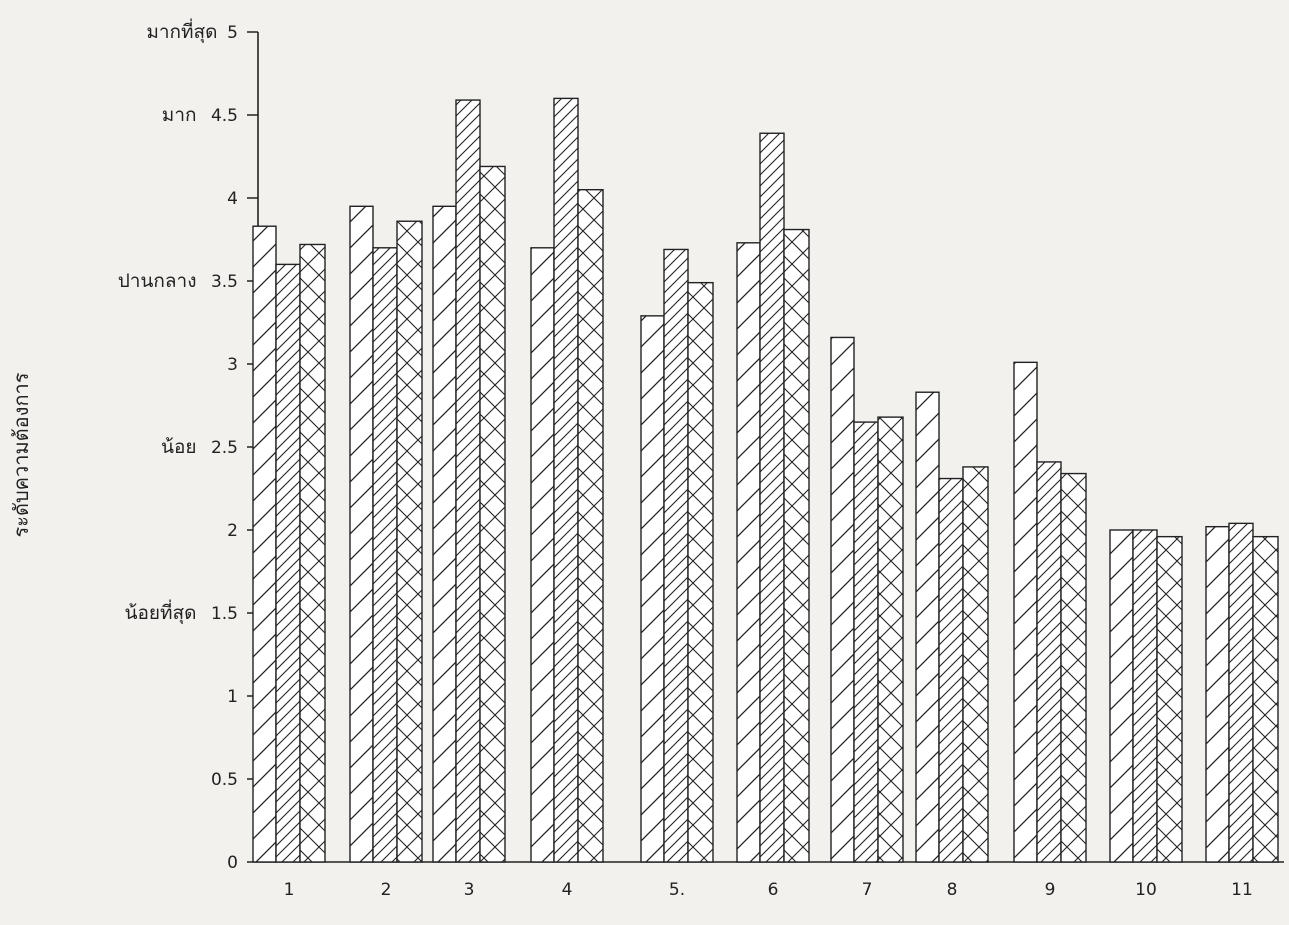  I want to click on y-tick-label: 1.5, so click(224, 614).